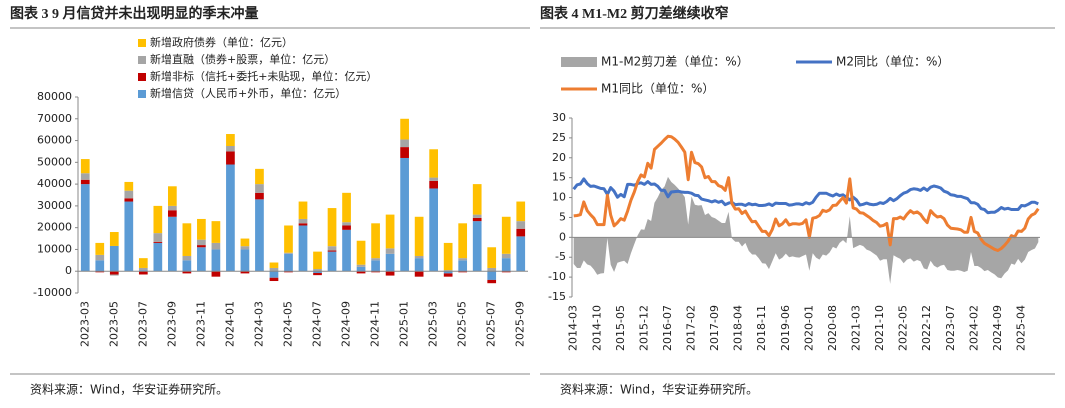 The image size is (1065, 408). I want to click on legend-label: M1-M2剪刀差（单位：%）, so click(675, 61).